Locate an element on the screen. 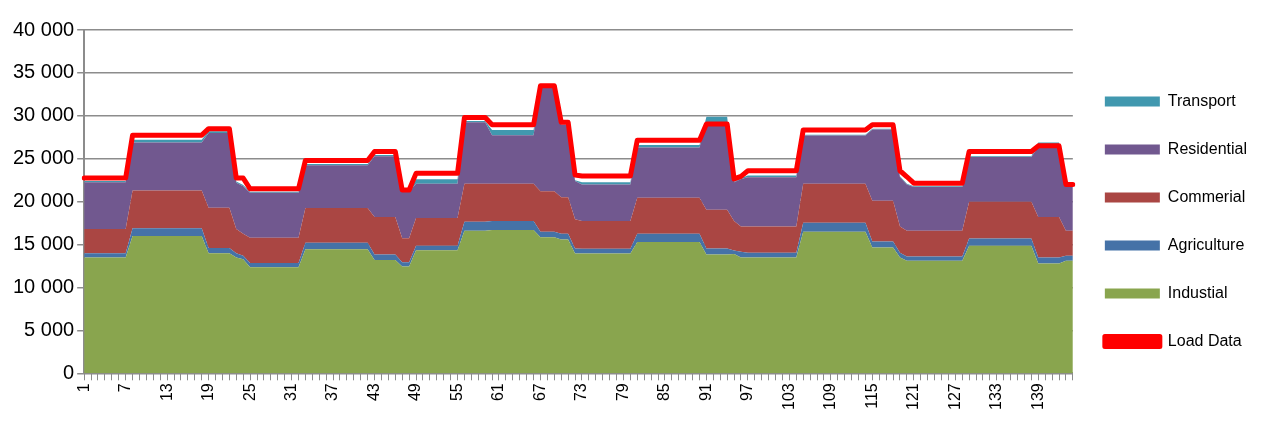 Image resolution: width=1271 pixels, height=421 pixels. x-tick-label: 19 is located at coordinates (208, 392).